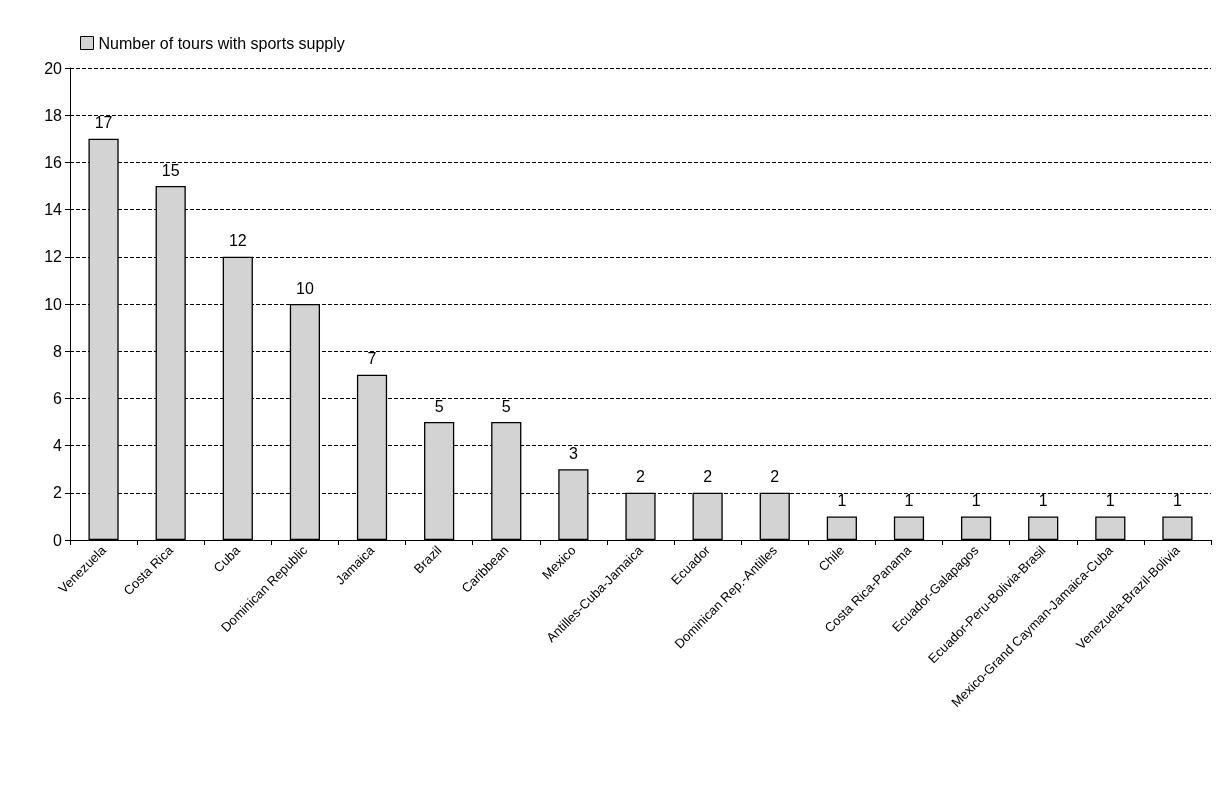 The width and height of the screenshot is (1223, 795). I want to click on y-tick-label: 2, so click(58, 493).